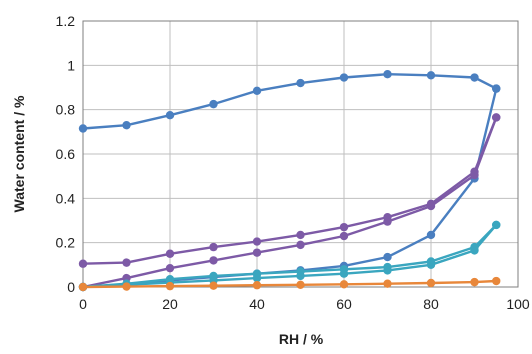 Image resolution: width=532 pixels, height=354 pixels. I want to click on x-axis-label: RH / %, so click(301, 339).